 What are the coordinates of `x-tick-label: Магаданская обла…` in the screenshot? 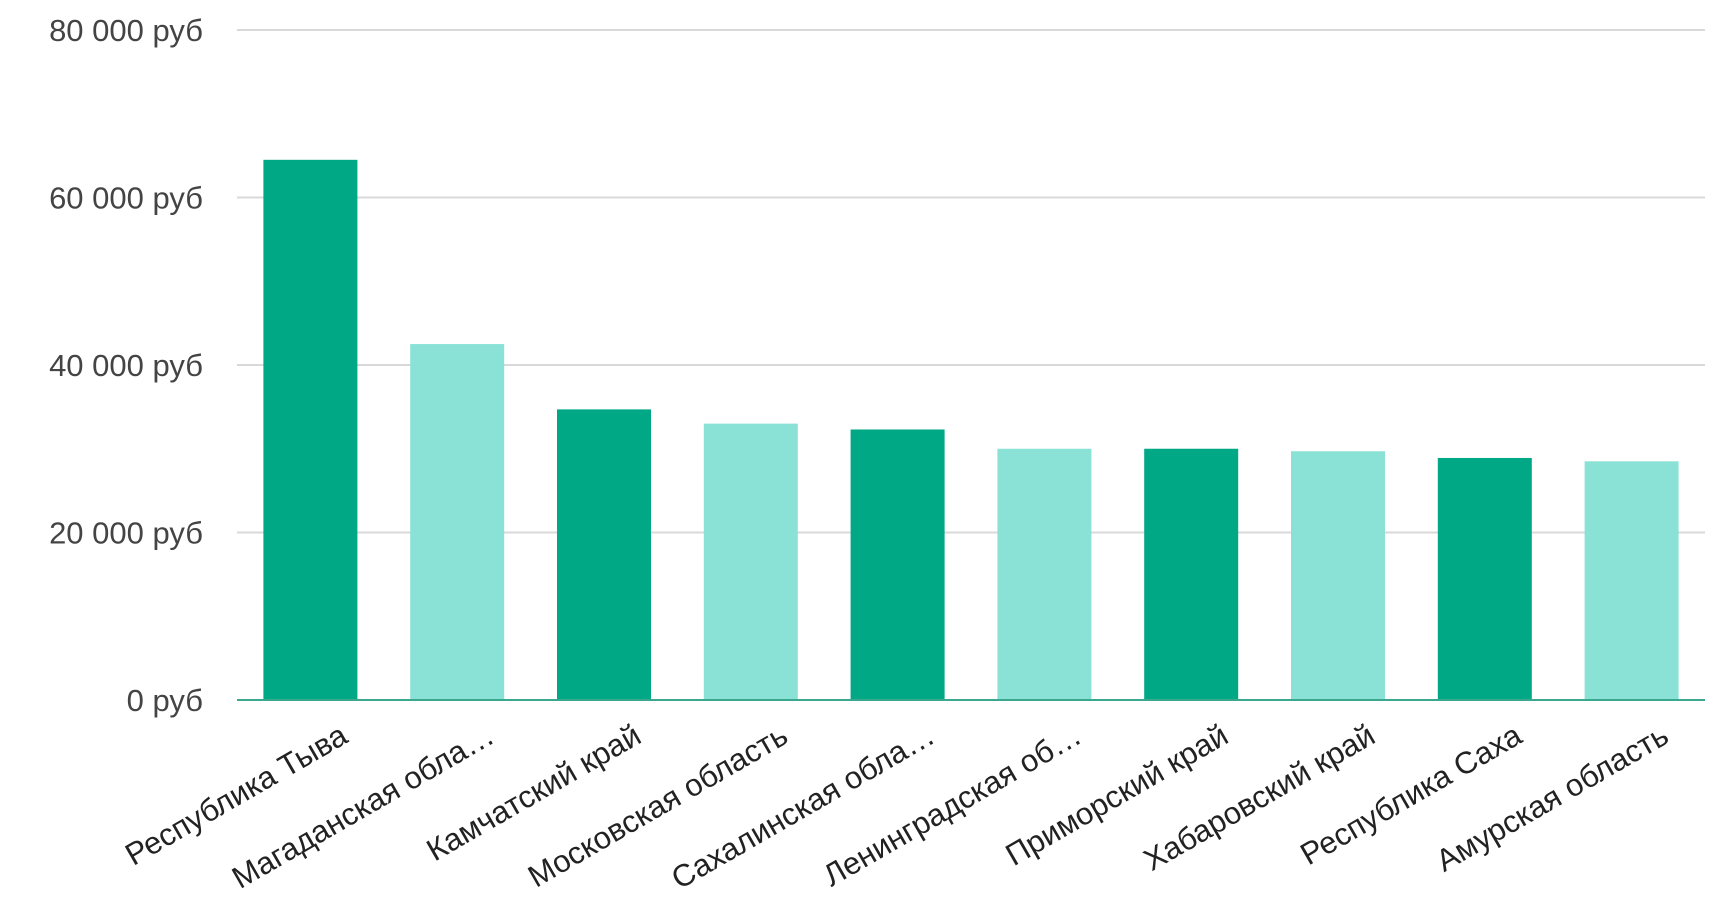 It's located at (363, 806).